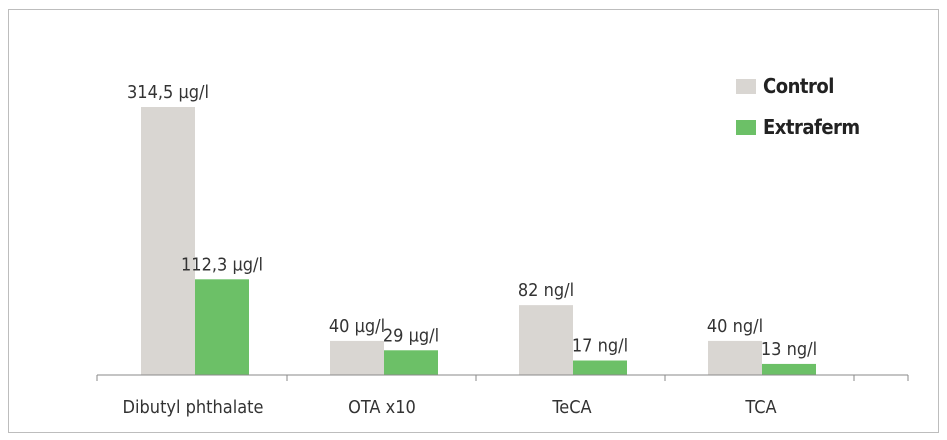 This screenshot has width=947, height=440. What do you see at coordinates (222, 264) in the screenshot?
I see `value-label-extraferm-1: 112,3 µg/l` at bounding box center [222, 264].